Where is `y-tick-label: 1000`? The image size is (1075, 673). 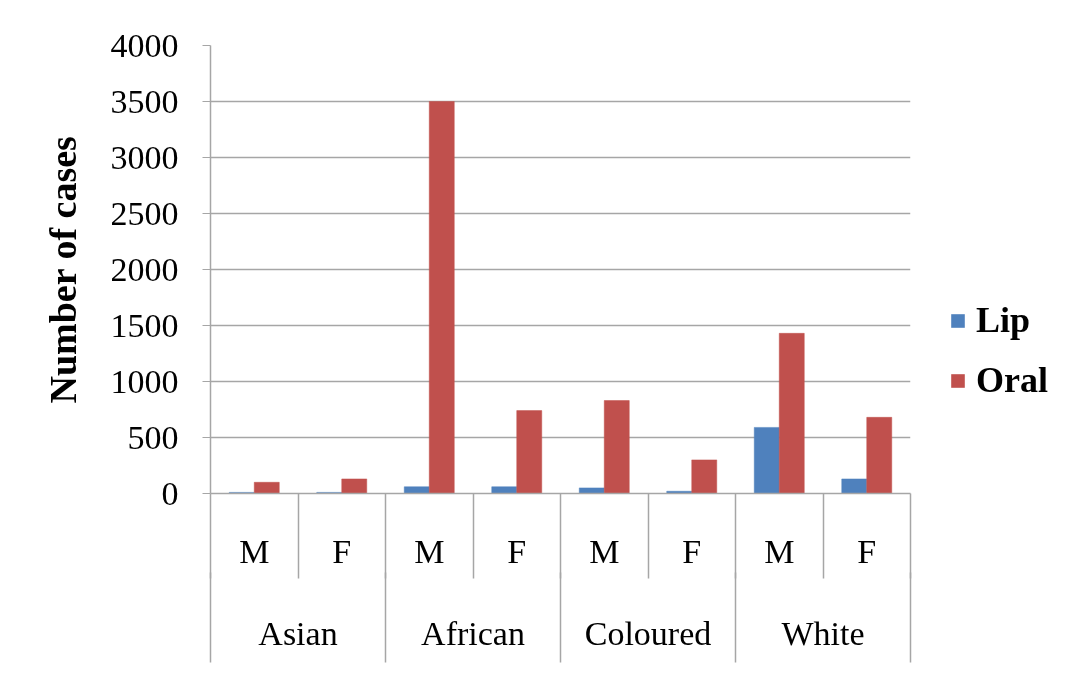
y-tick-label: 1000 is located at coordinates (144, 381).